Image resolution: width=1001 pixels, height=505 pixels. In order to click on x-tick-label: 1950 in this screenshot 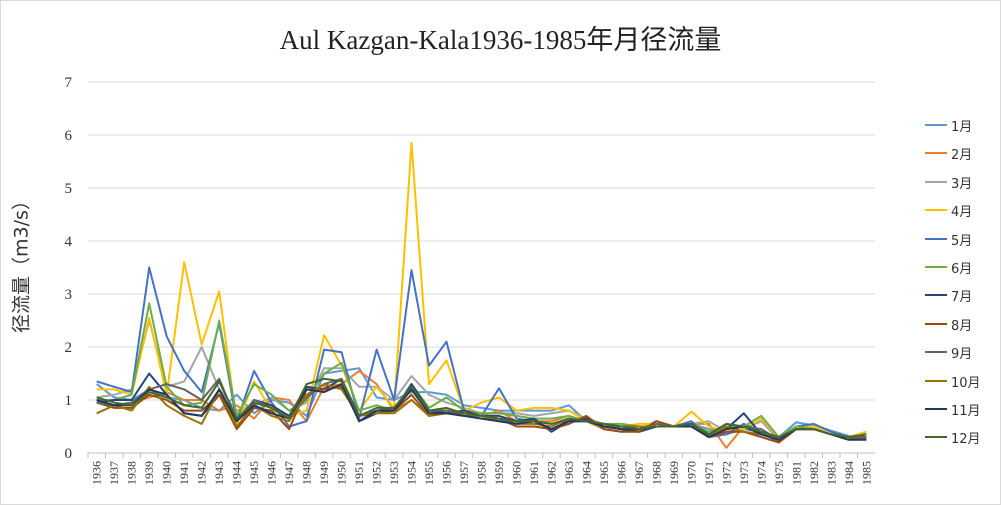, I will do `click(342, 473)`.